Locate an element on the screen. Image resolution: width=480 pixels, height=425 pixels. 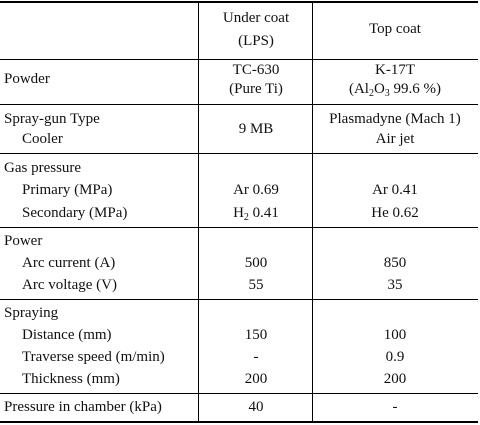
powder-top-detail: (Al2O3 99.6 %) is located at coordinates (395, 90).